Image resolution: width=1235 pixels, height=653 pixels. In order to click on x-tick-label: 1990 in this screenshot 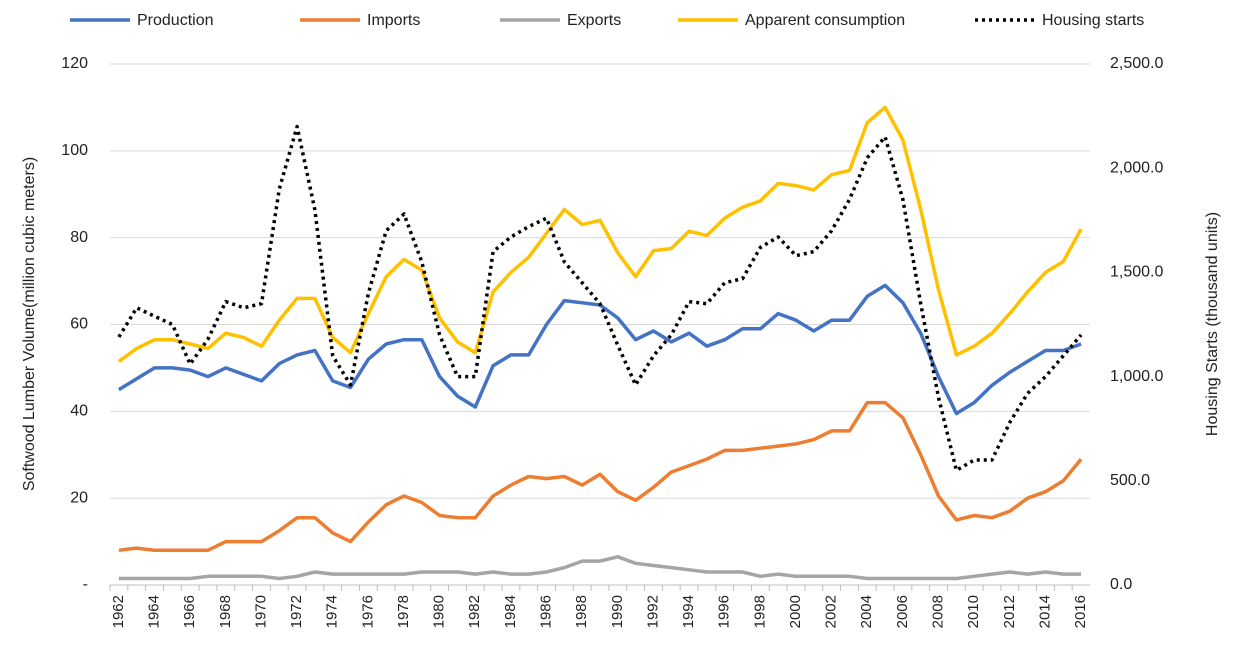, I will do `click(617, 611)`.